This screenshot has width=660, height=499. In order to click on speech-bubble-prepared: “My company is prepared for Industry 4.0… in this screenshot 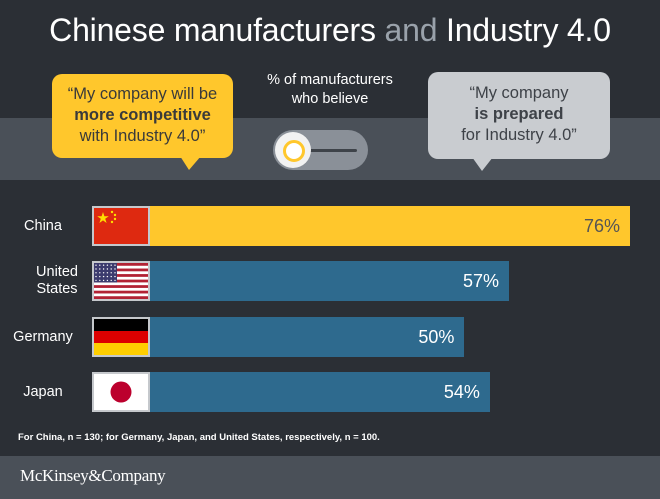, I will do `click(519, 121)`.